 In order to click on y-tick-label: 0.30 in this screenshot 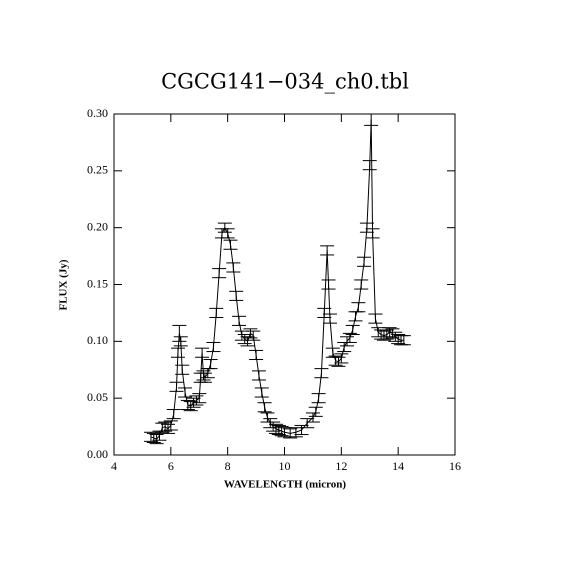, I will do `click(97, 113)`.